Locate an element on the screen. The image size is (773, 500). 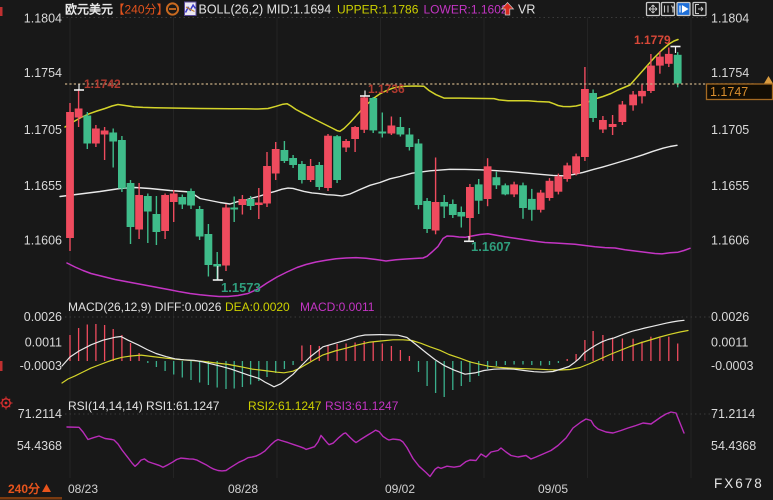
svg-text: 欧元美元 is located at coordinates (89, 9).